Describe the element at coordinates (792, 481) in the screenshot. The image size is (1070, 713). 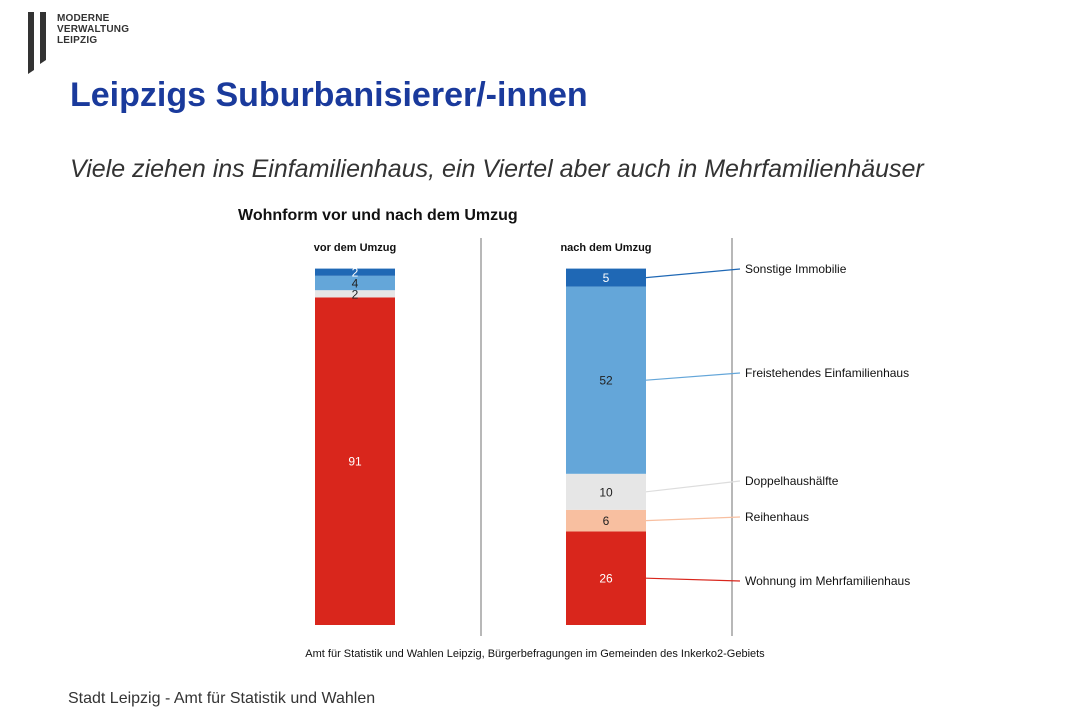
I see `legend-label: Doppelhaushälfte` at that location.